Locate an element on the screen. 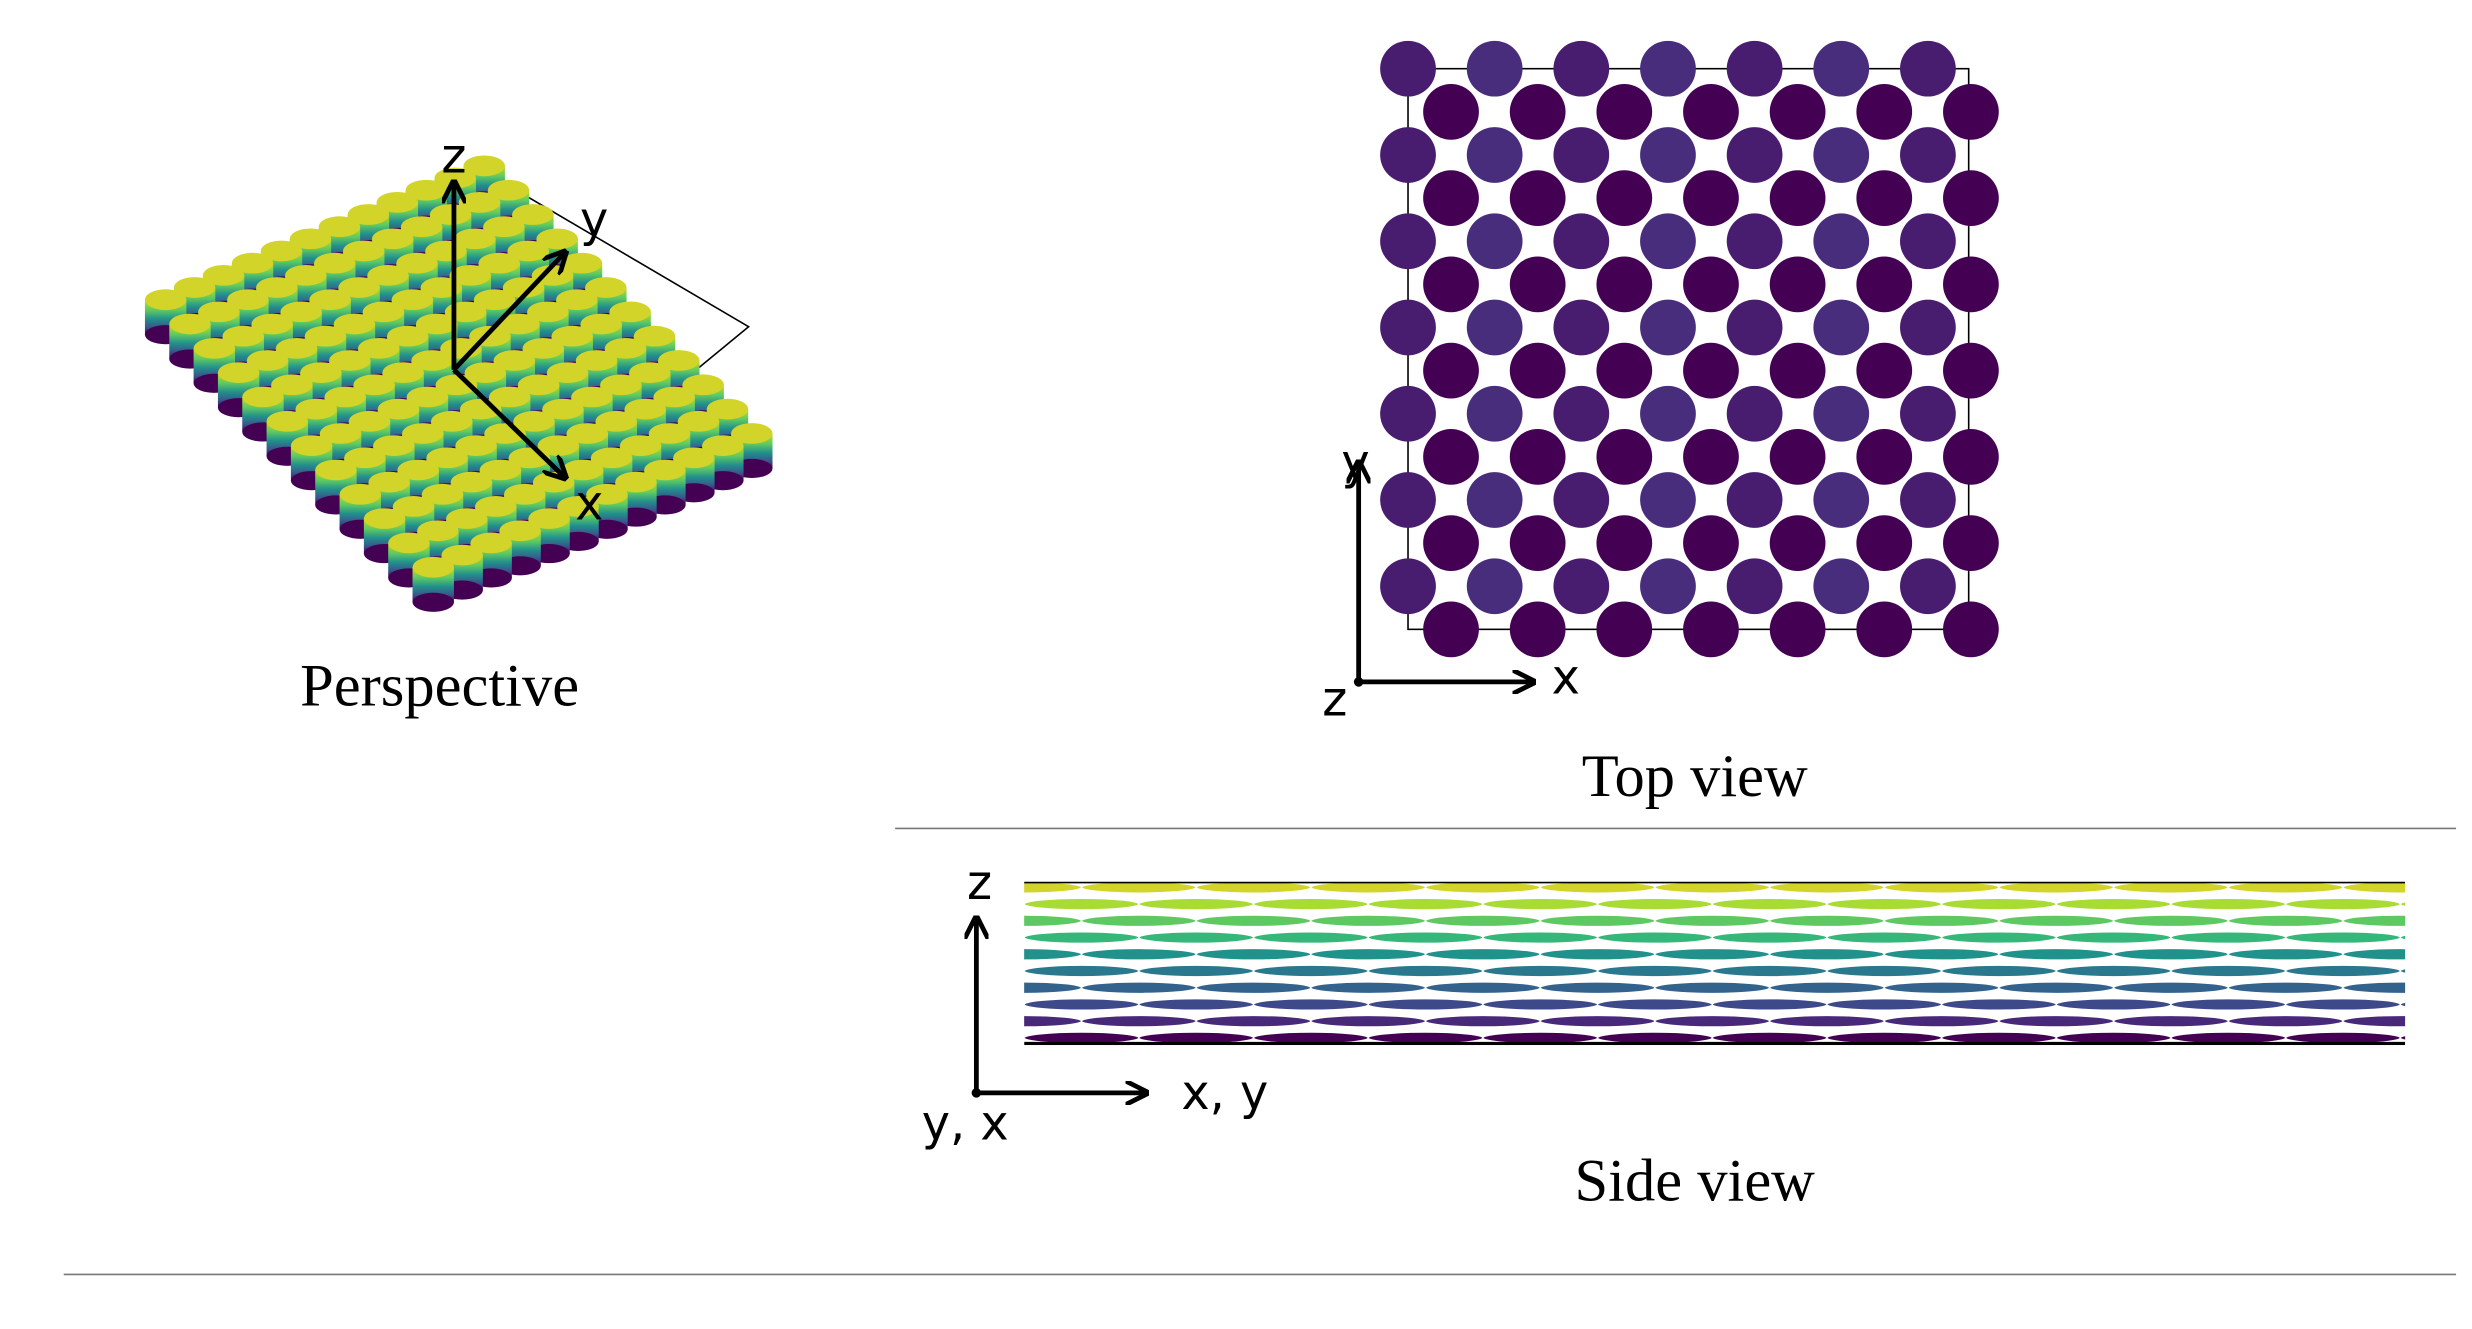 The height and width of the screenshot is (1329, 2472). origin is located at coordinates (976, 1093).